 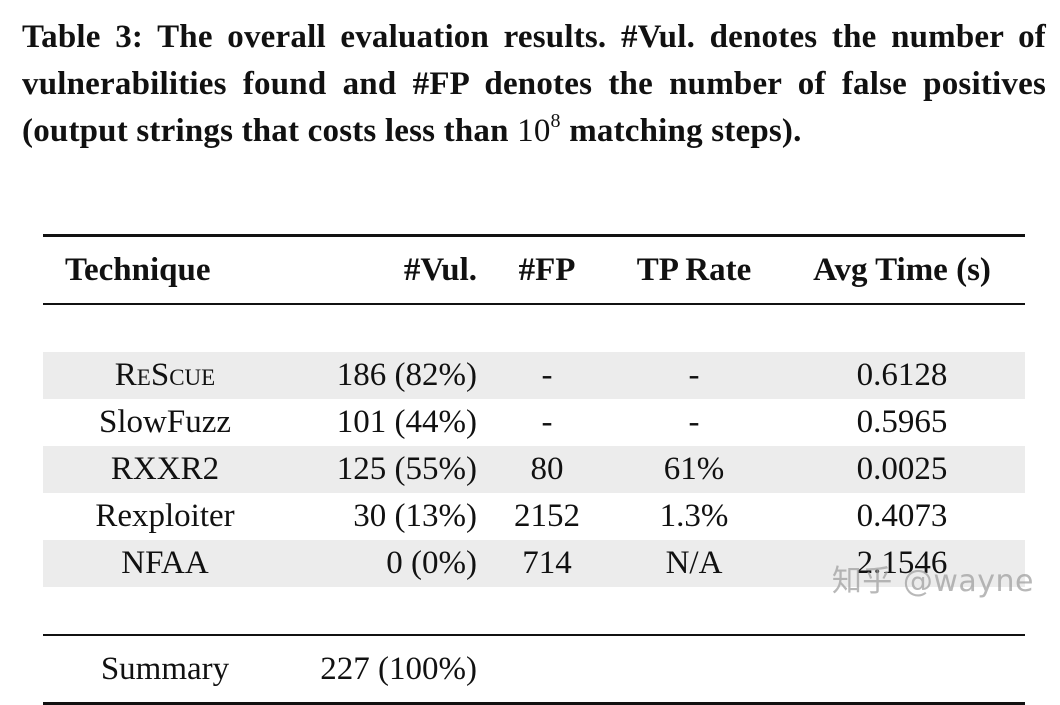 I want to click on cell-avg-time: 2.1546, so click(x=902, y=563).